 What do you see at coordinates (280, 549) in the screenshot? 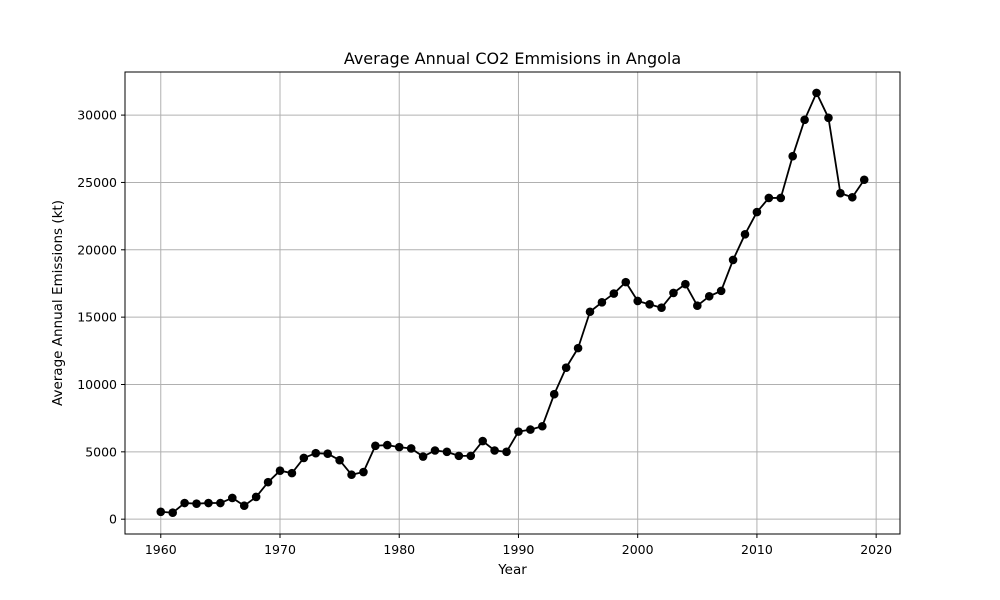
I see `x-tick-label: 1970` at bounding box center [280, 549].